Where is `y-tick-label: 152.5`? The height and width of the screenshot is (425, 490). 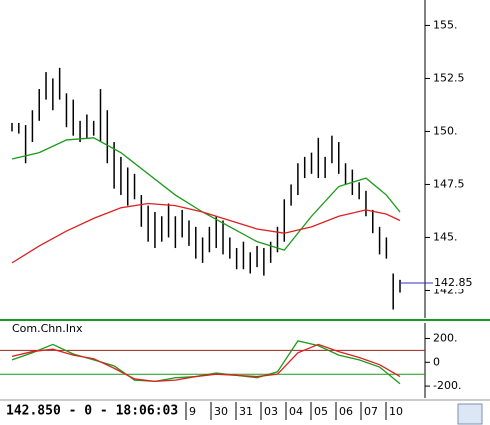
y-tick-label: 152.5 is located at coordinates (449, 77).